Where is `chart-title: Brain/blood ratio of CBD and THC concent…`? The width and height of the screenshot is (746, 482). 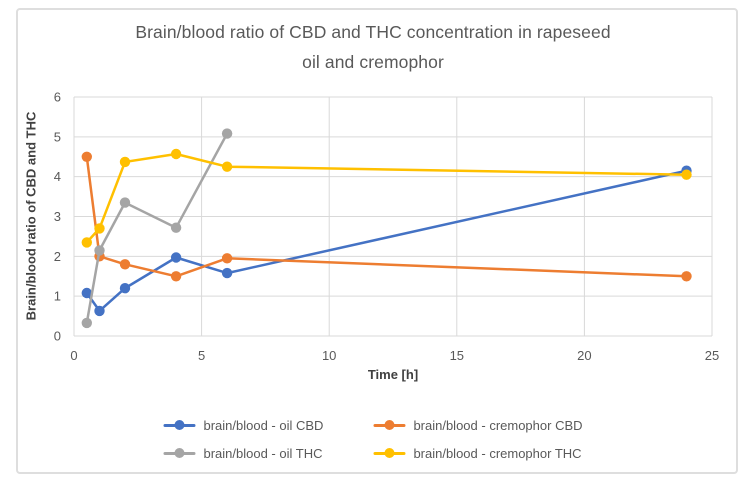 chart-title: Brain/blood ratio of CBD and THC concent… is located at coordinates (373, 47).